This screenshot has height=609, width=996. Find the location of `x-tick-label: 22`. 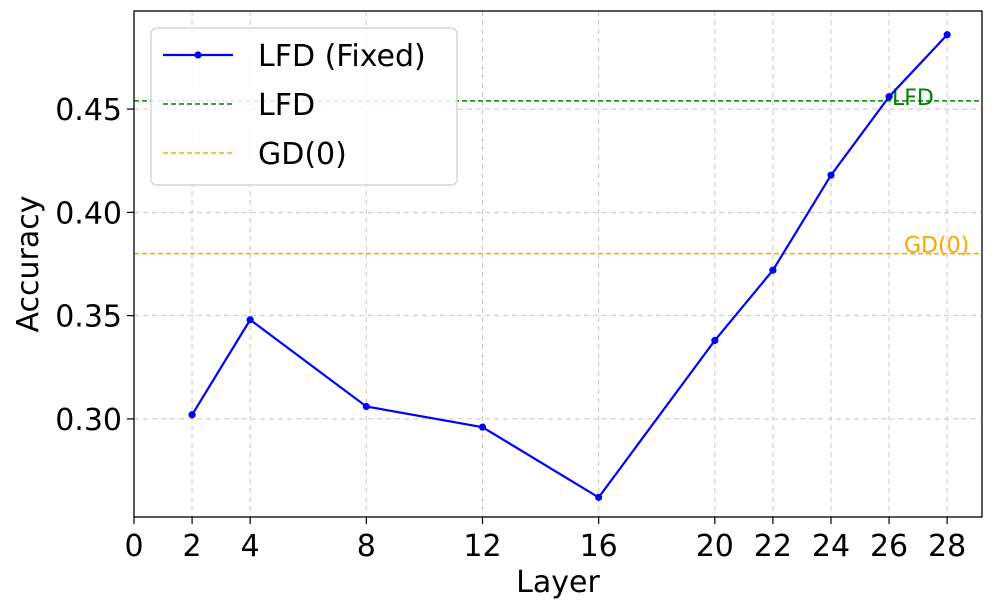

x-tick-label: 22 is located at coordinates (773, 546).